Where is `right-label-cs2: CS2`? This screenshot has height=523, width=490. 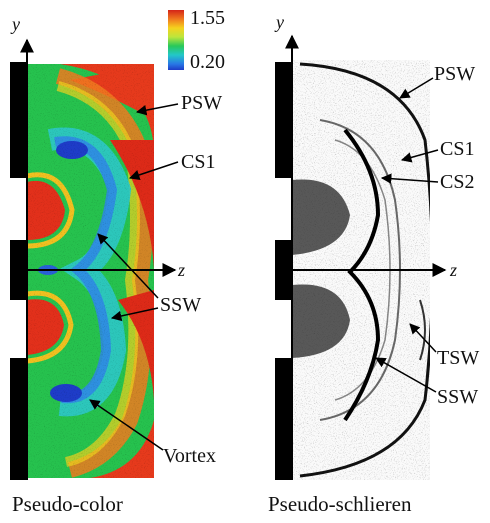 right-label-cs2: CS2 is located at coordinates (457, 182).